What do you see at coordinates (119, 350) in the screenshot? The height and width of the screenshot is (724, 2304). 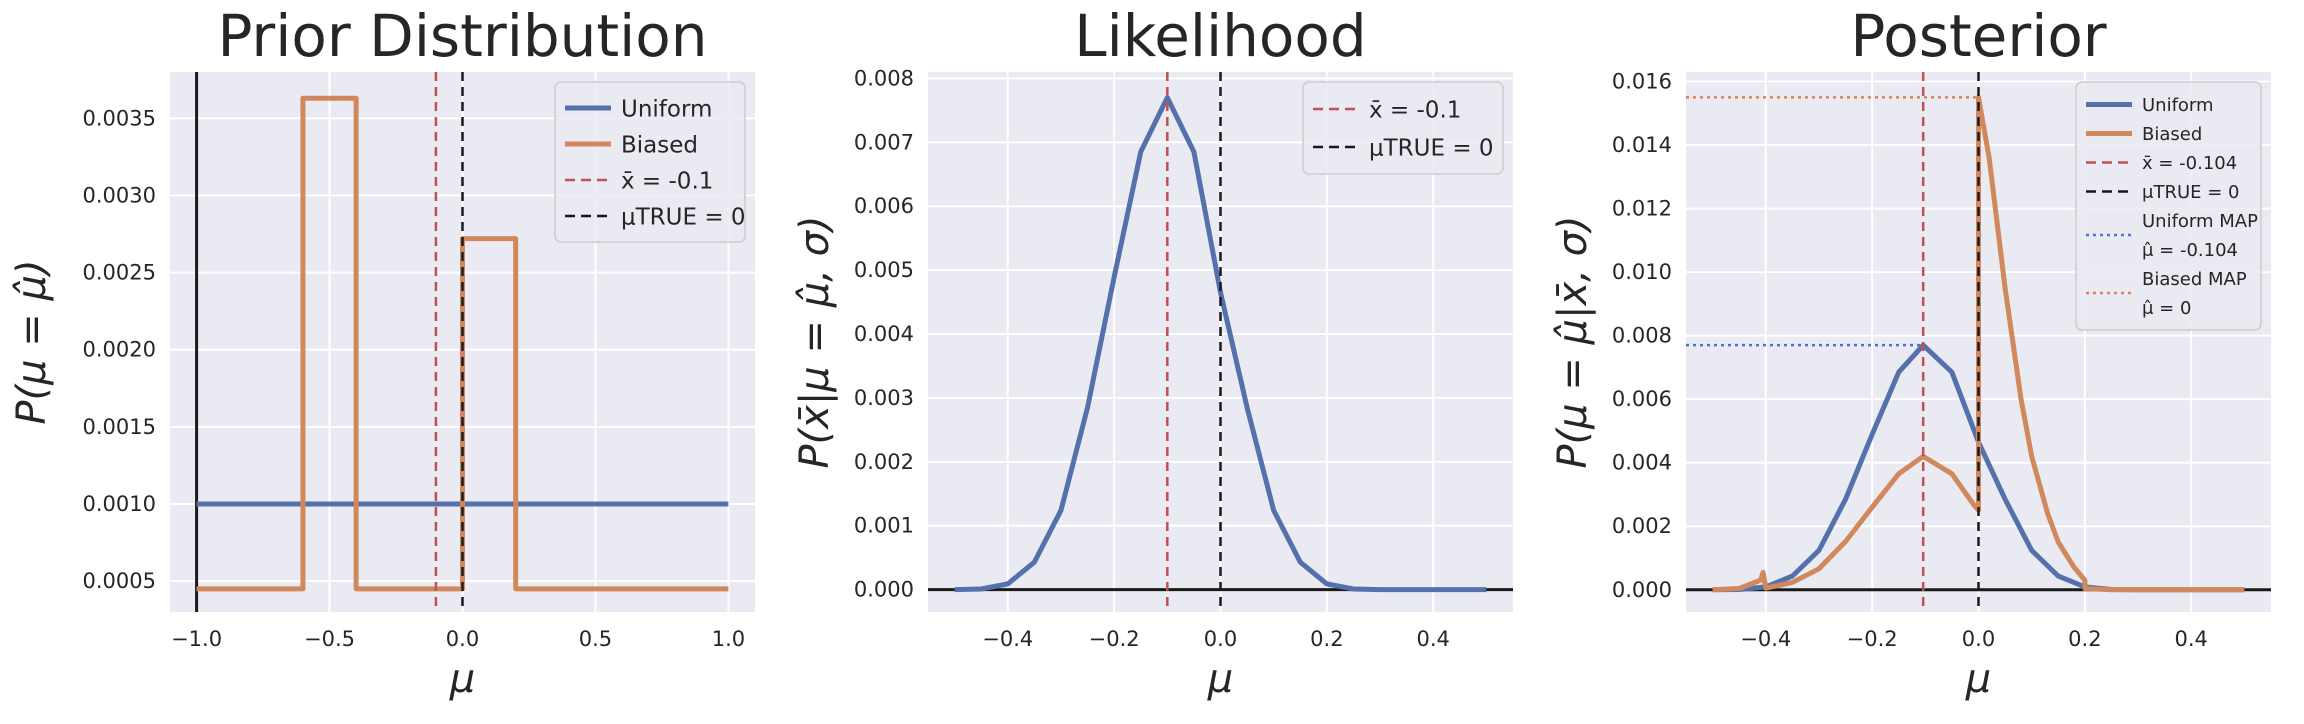 I see `y-tick-label: 0.0020` at bounding box center [119, 350].